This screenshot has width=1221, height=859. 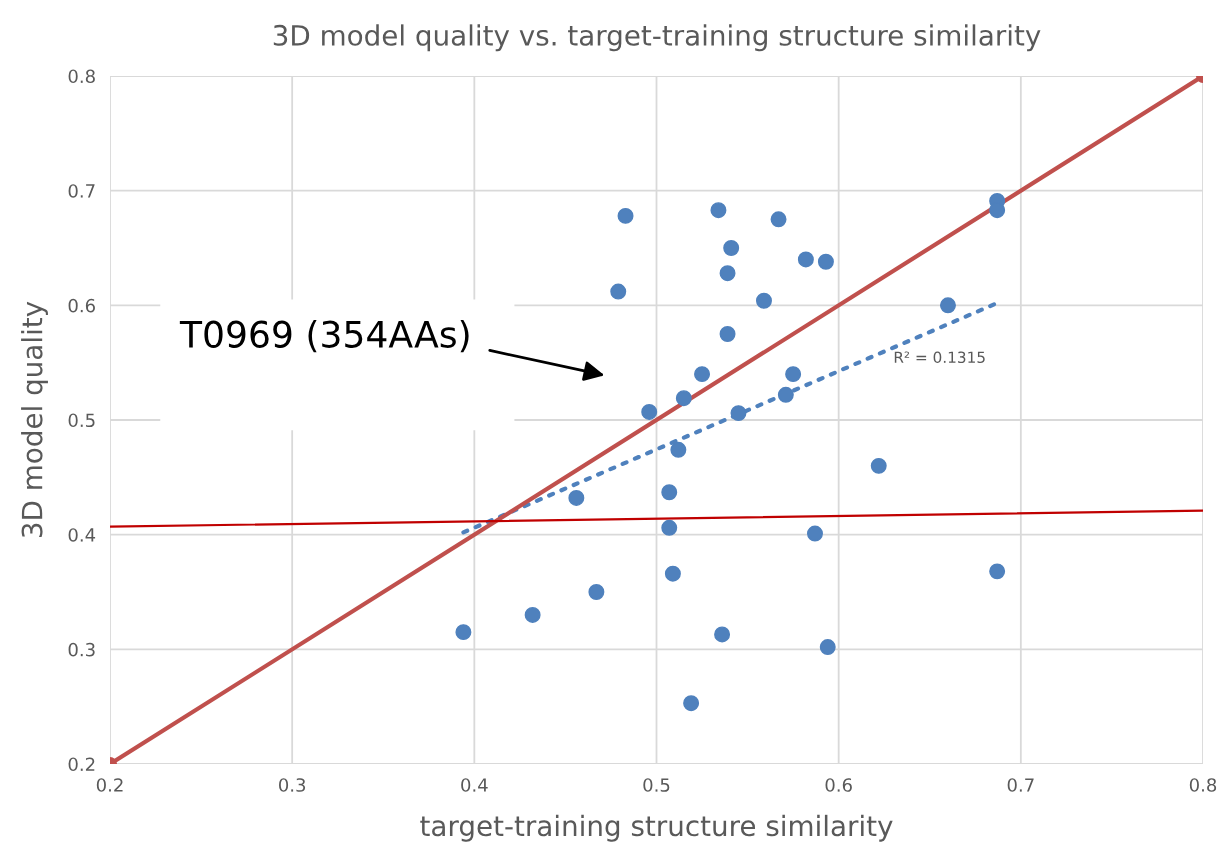 I want to click on y-axis-title: 3D model quality, so click(x=34, y=419).